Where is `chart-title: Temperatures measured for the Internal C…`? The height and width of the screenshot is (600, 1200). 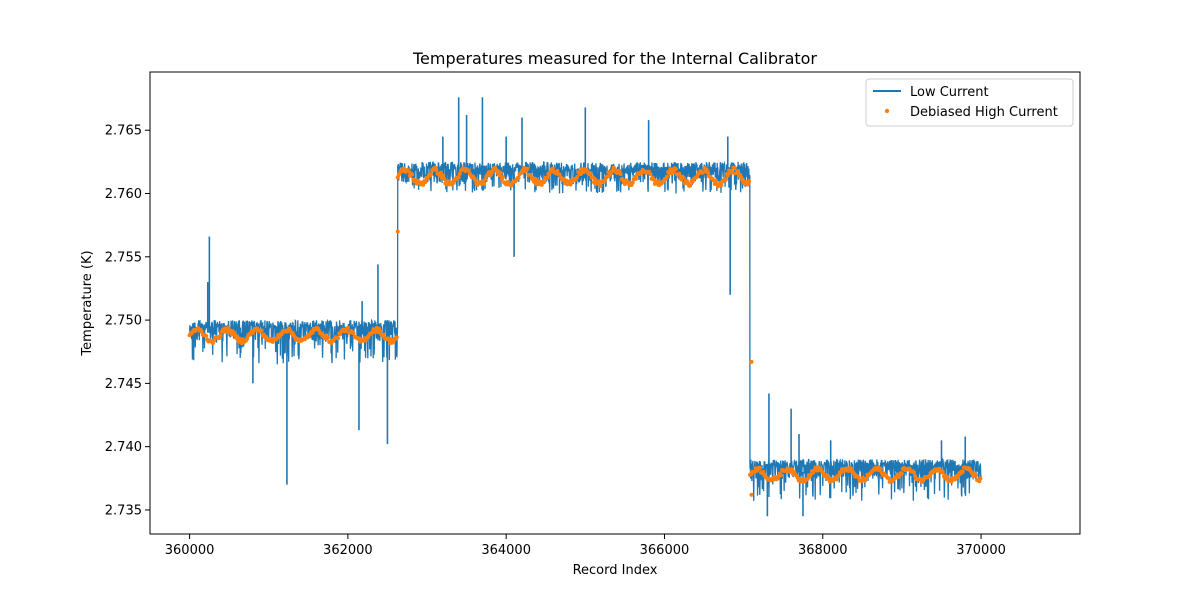 chart-title: Temperatures measured for the Internal C… is located at coordinates (614, 58).